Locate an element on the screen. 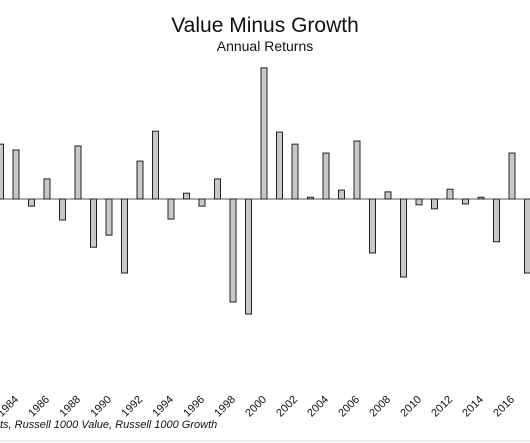 This screenshot has height=443, width=530. x-tick-label: 2014 is located at coordinates (473, 407).